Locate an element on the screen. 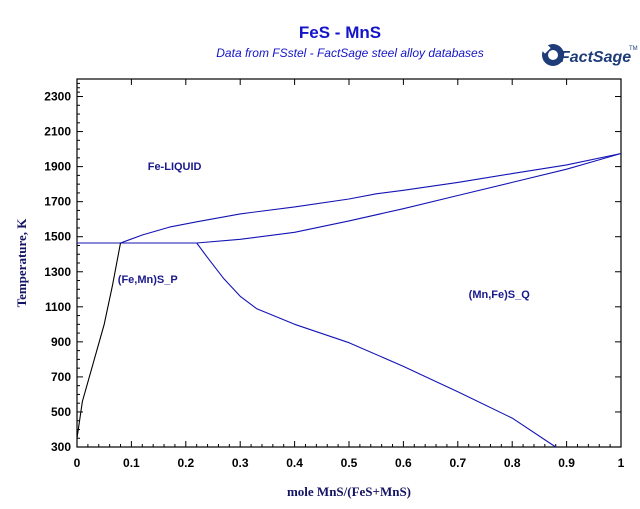 This screenshot has height=509, width=640. chart-title: FeS - MnS is located at coordinates (340, 32).